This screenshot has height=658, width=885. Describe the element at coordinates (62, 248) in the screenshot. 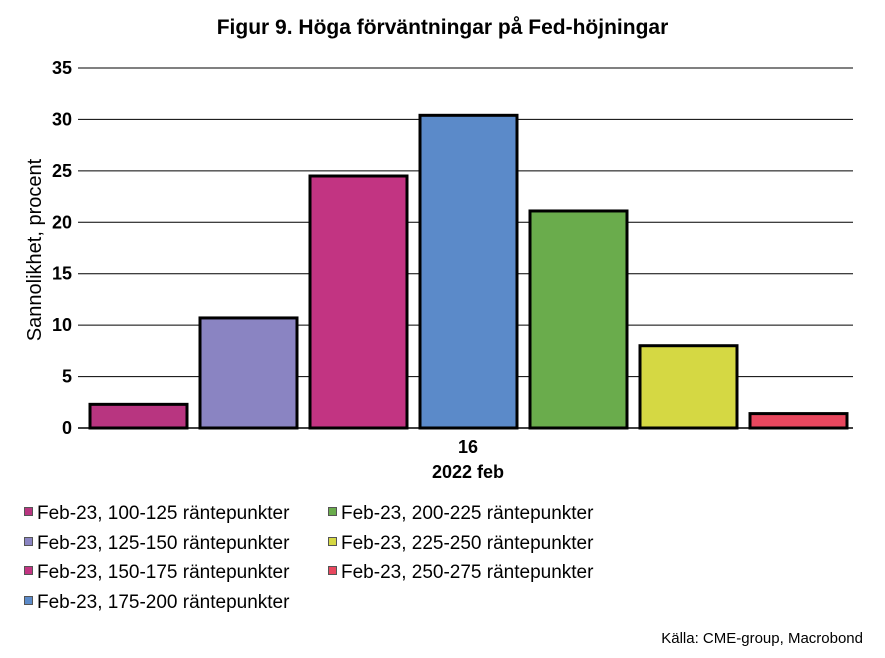

I see `y-axis-ticks: 0 5 10 15 20 25 30 35` at that location.